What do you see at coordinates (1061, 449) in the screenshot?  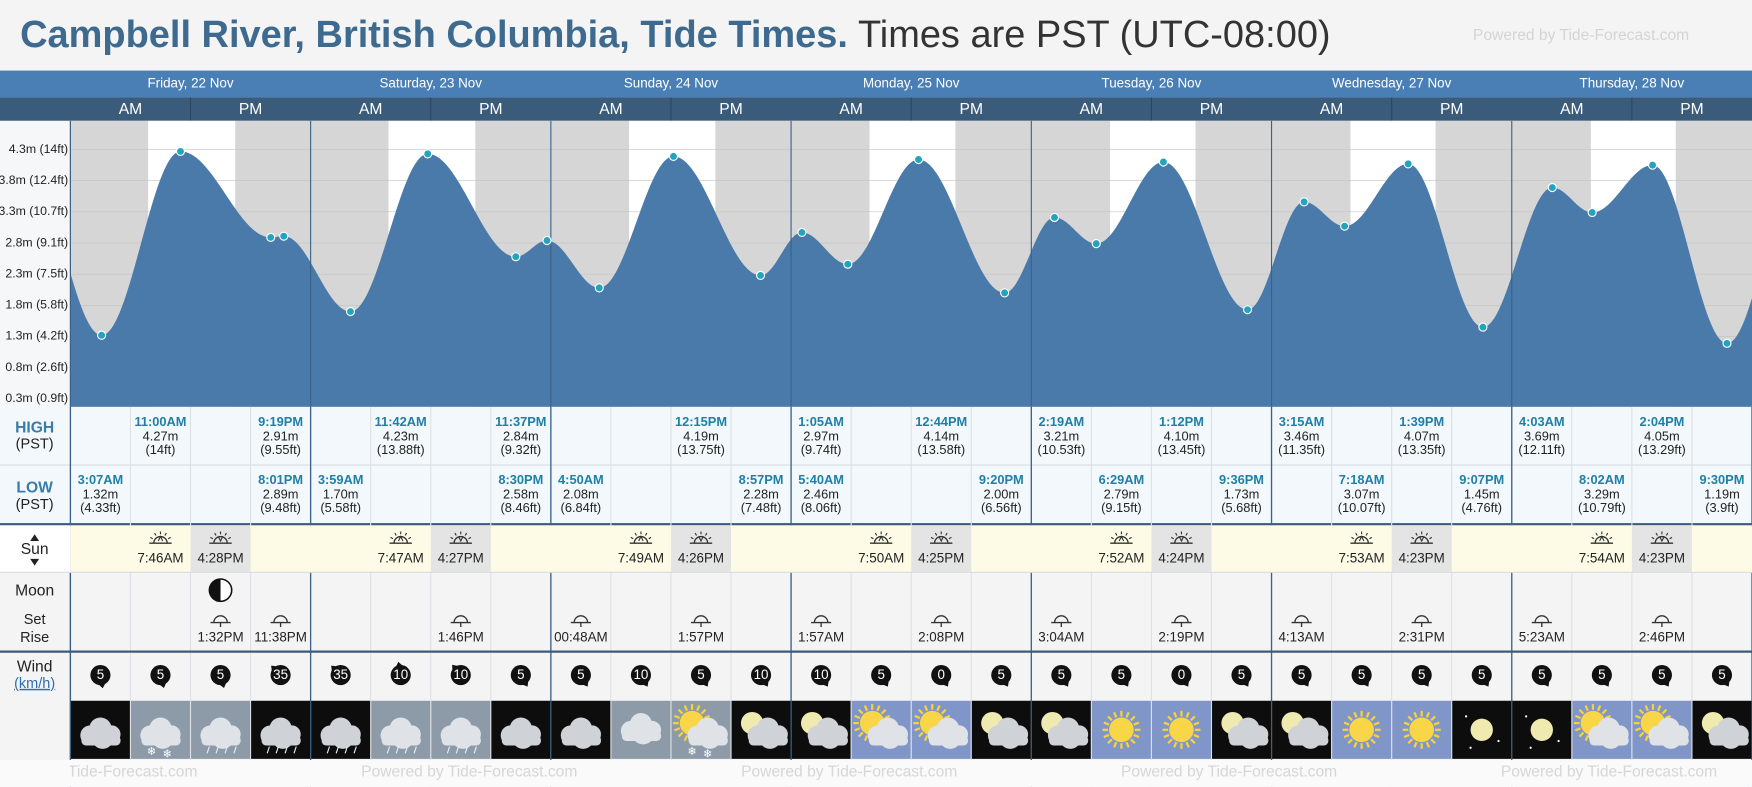 I see `tide-feet: (10.53ft)` at bounding box center [1061, 449].